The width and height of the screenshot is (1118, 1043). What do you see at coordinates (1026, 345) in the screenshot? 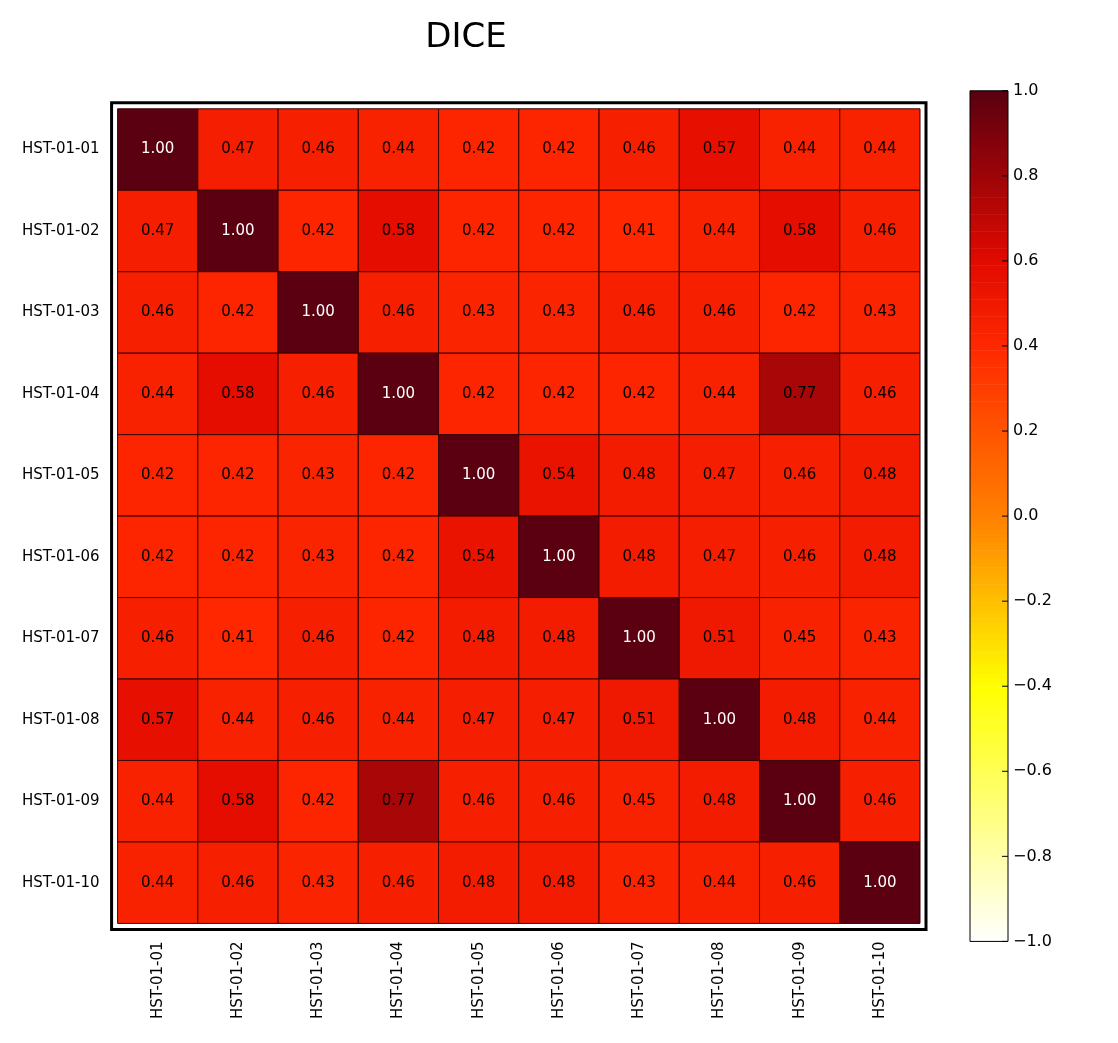
I see `color-bar-label: 0.4` at bounding box center [1026, 345].